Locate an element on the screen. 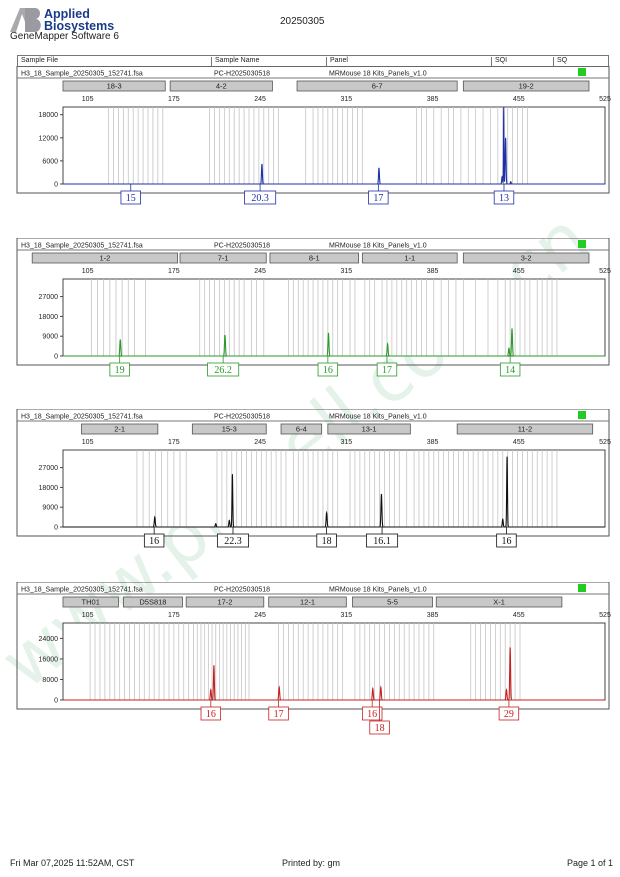  marker-label: 7-1 is located at coordinates (223, 258).